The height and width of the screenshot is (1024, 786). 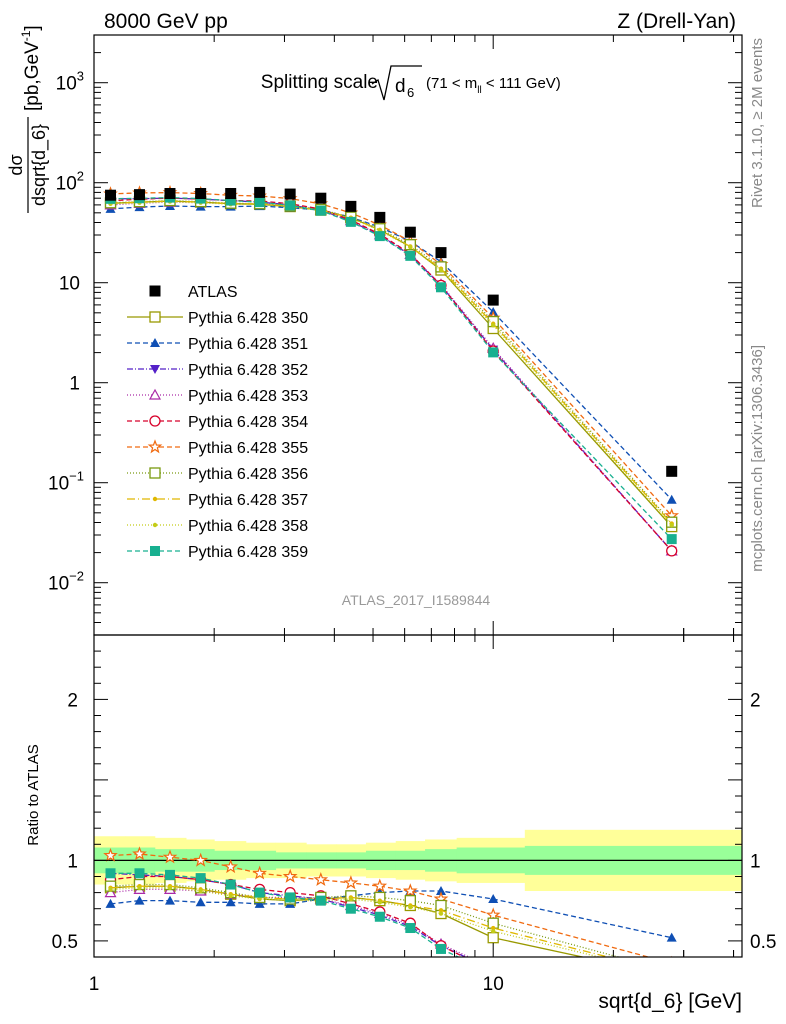 What do you see at coordinates (451, 83) in the screenshot?
I see `title-cut-main: (71 < m` at bounding box center [451, 83].